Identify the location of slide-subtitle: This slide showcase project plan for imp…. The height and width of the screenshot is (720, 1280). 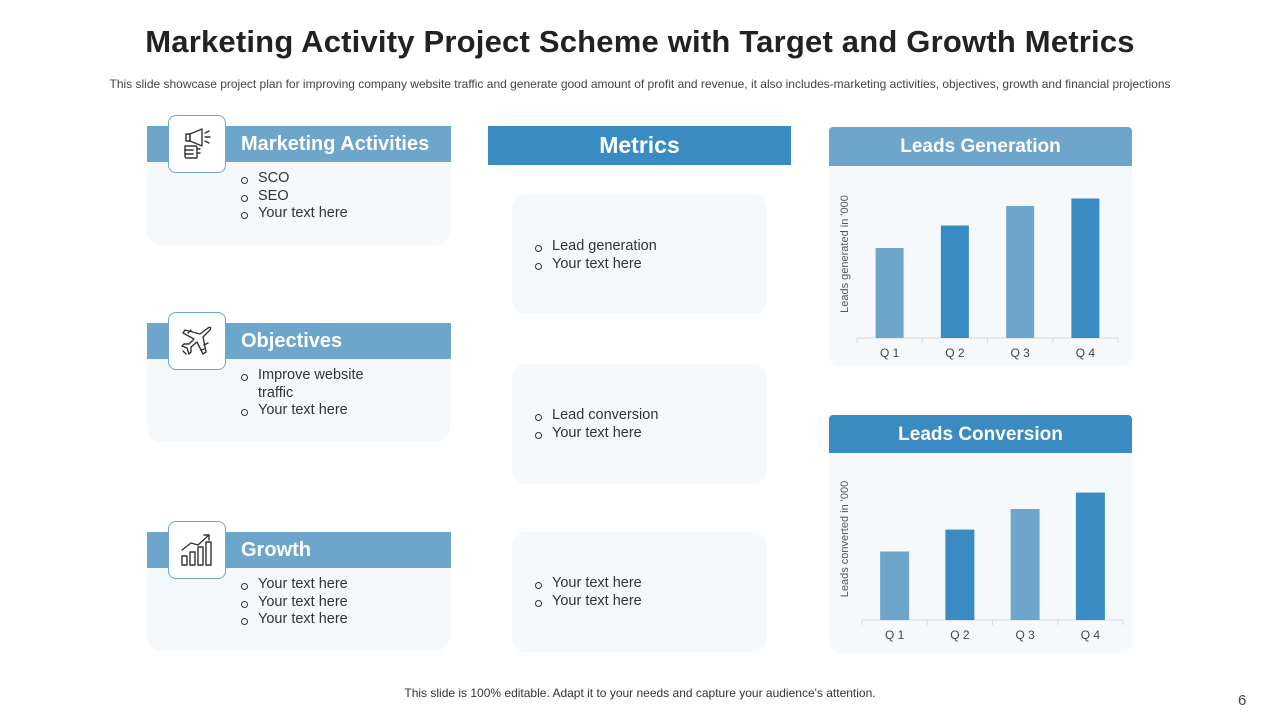
(640, 84).